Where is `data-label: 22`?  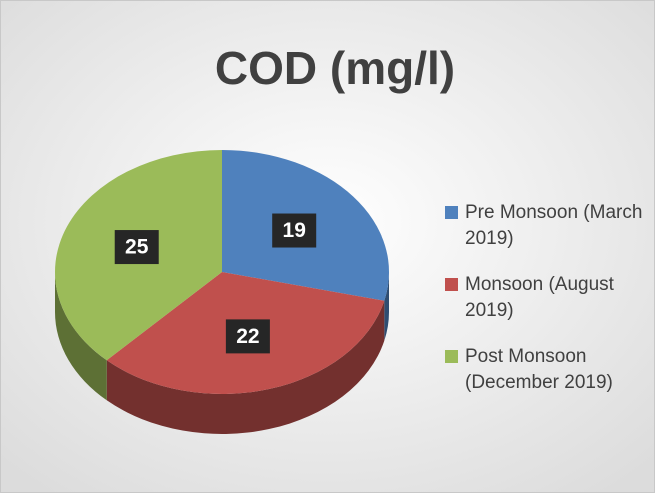 data-label: 22 is located at coordinates (247, 336).